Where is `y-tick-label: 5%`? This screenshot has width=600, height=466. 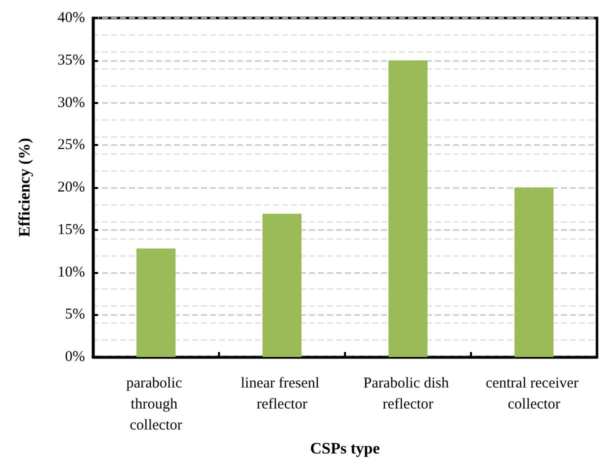 y-tick-label: 5% is located at coordinates (75, 314).